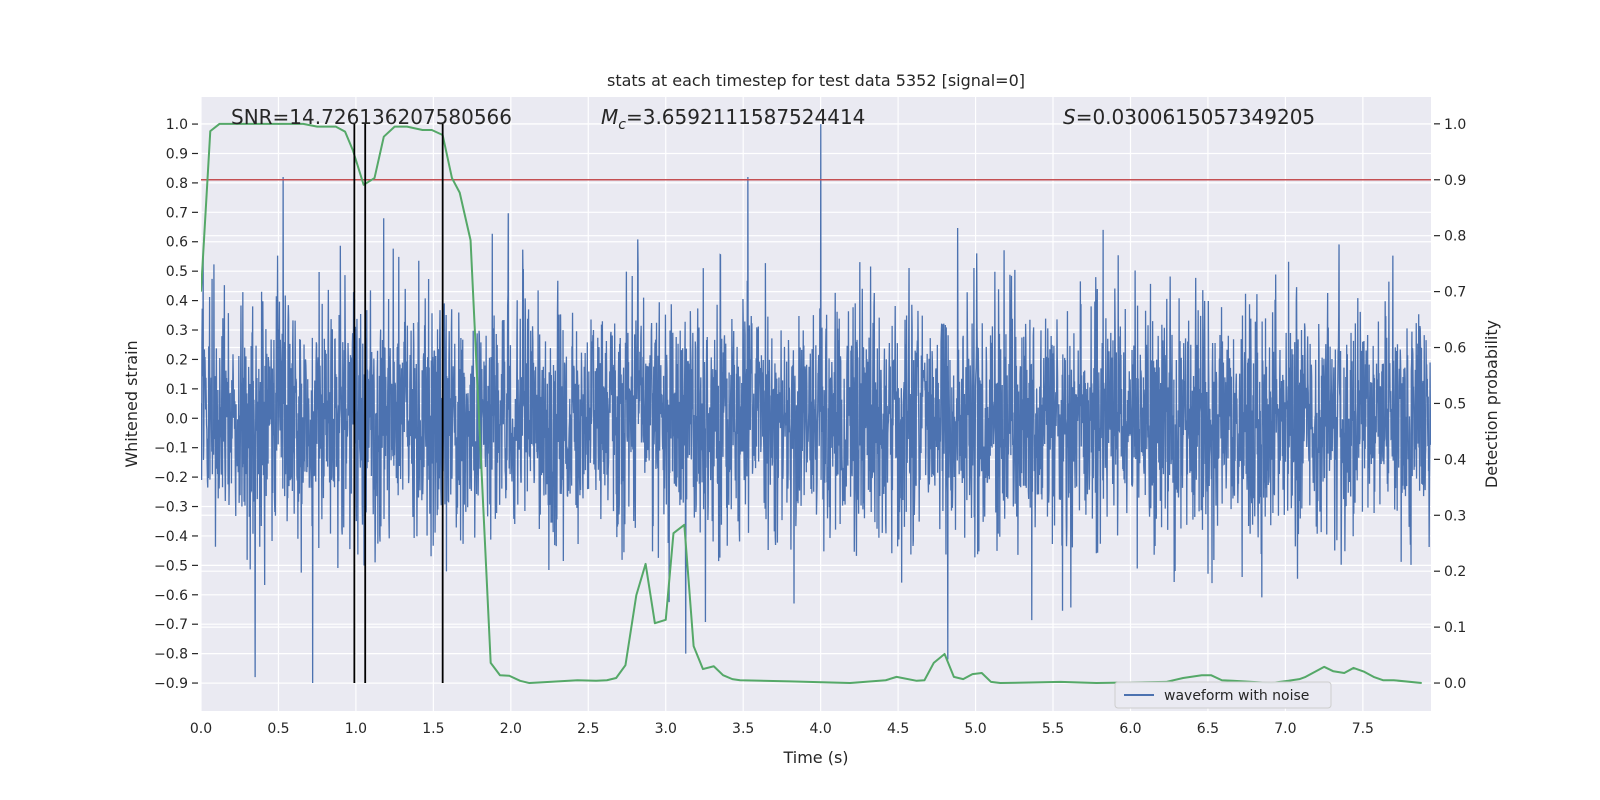 This screenshot has height=800, width=1600. What do you see at coordinates (177, 272) in the screenshot?
I see `y-tick-label-left: 0.5` at bounding box center [177, 272].